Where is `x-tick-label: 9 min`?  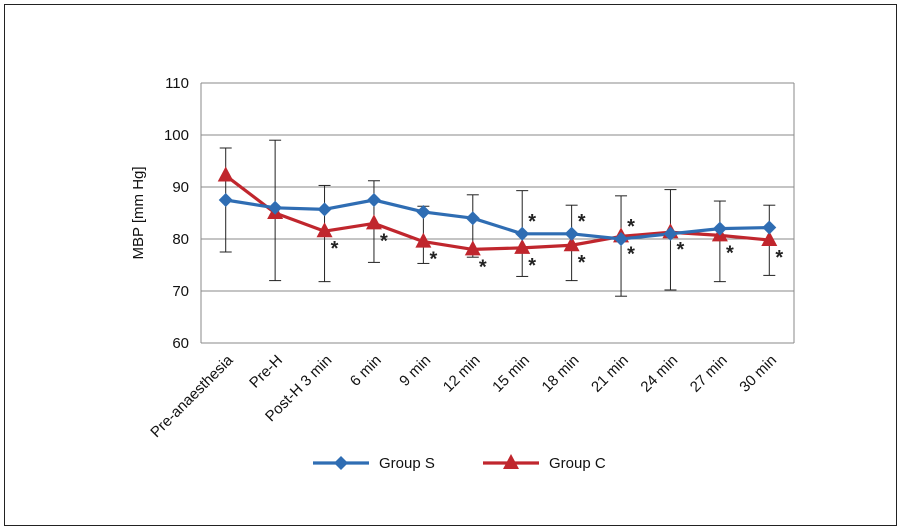 x-tick-label: 9 min is located at coordinates (415, 371).